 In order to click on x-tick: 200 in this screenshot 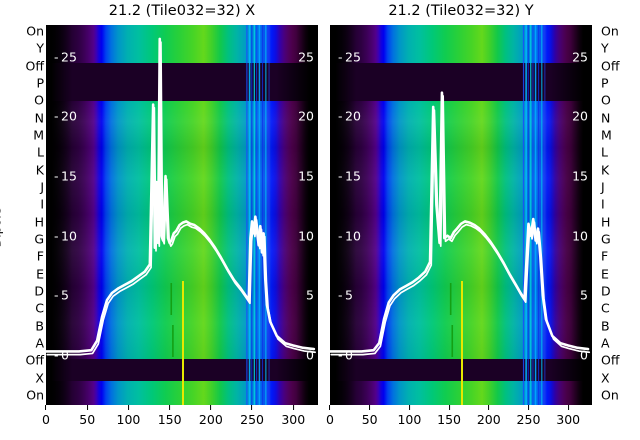, I will do `click(489, 416)`.